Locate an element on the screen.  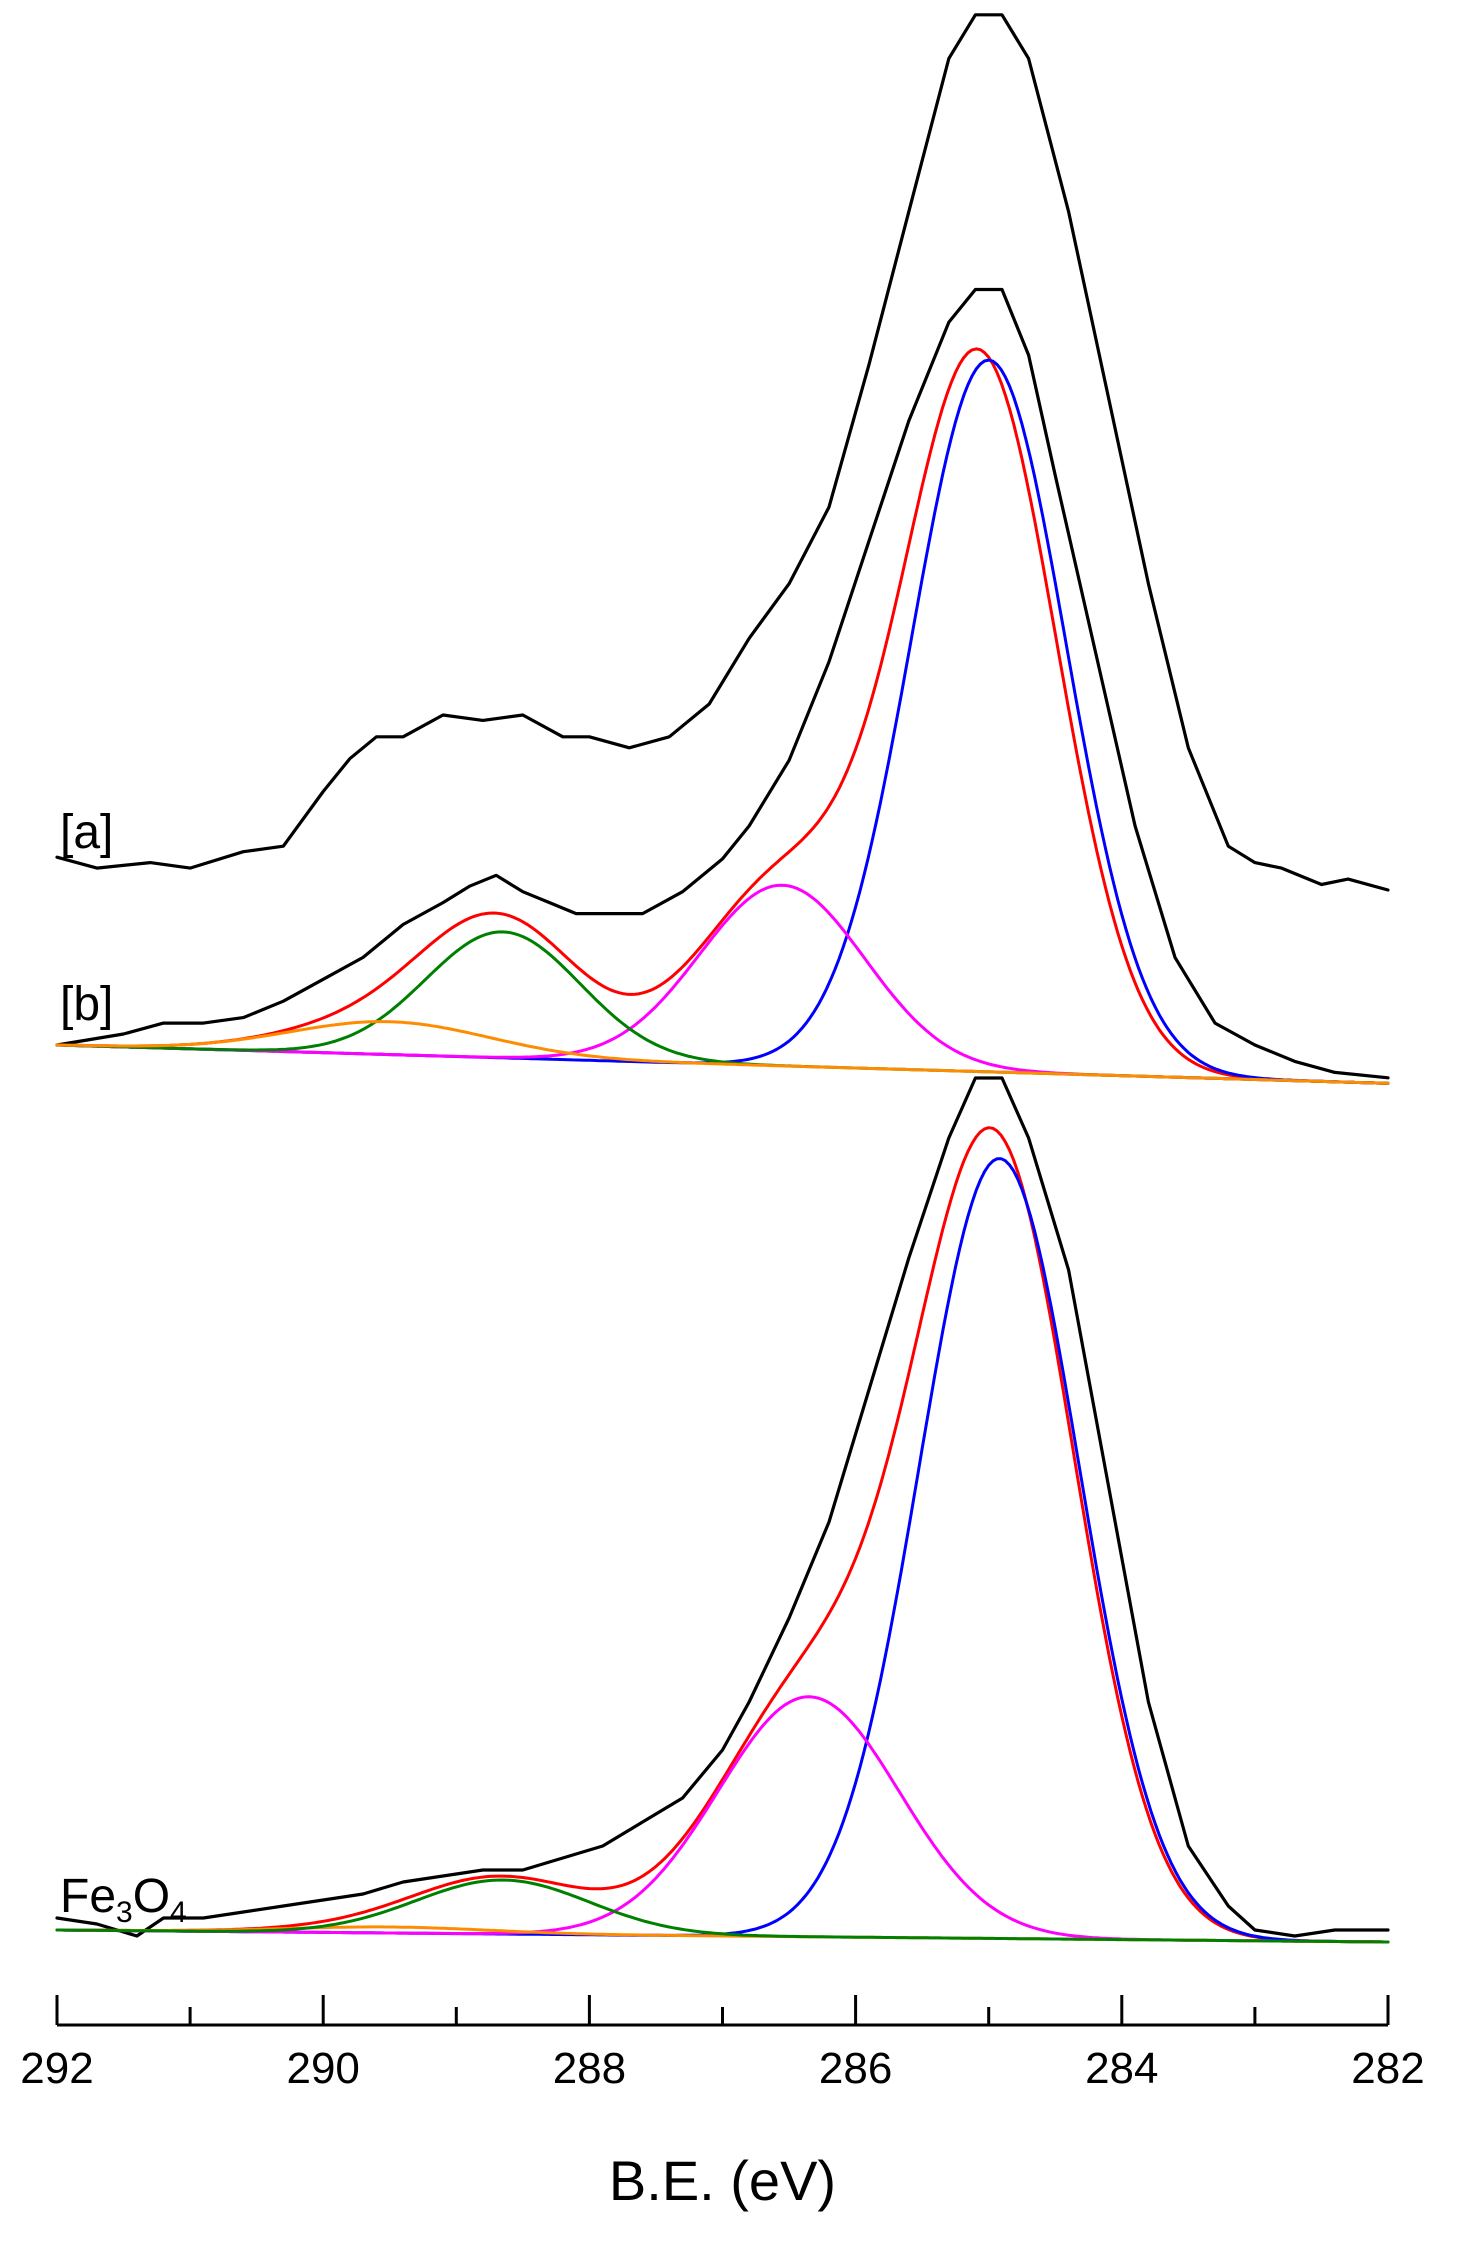
x-axis-title: B.E. (eV) is located at coordinates (722, 2180).